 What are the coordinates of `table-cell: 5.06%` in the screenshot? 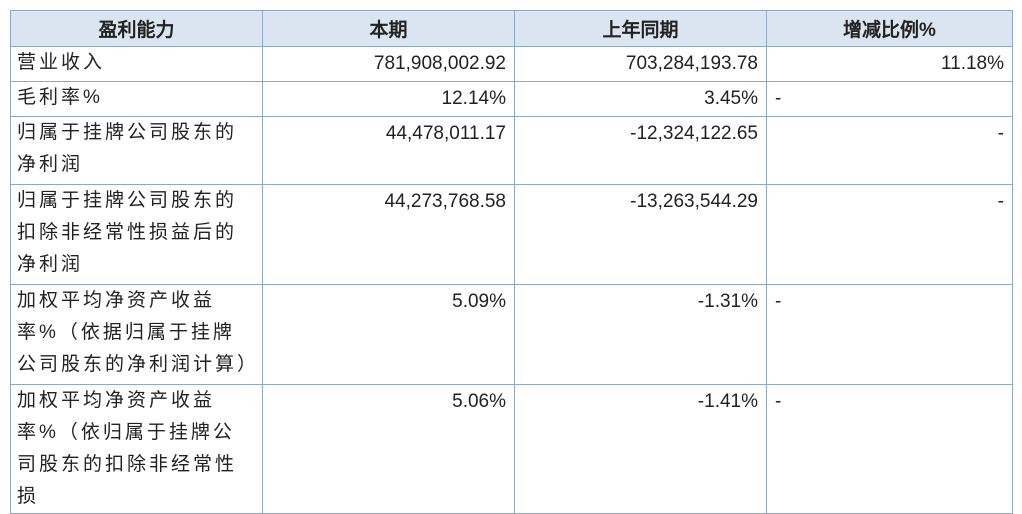 It's located at (388, 449).